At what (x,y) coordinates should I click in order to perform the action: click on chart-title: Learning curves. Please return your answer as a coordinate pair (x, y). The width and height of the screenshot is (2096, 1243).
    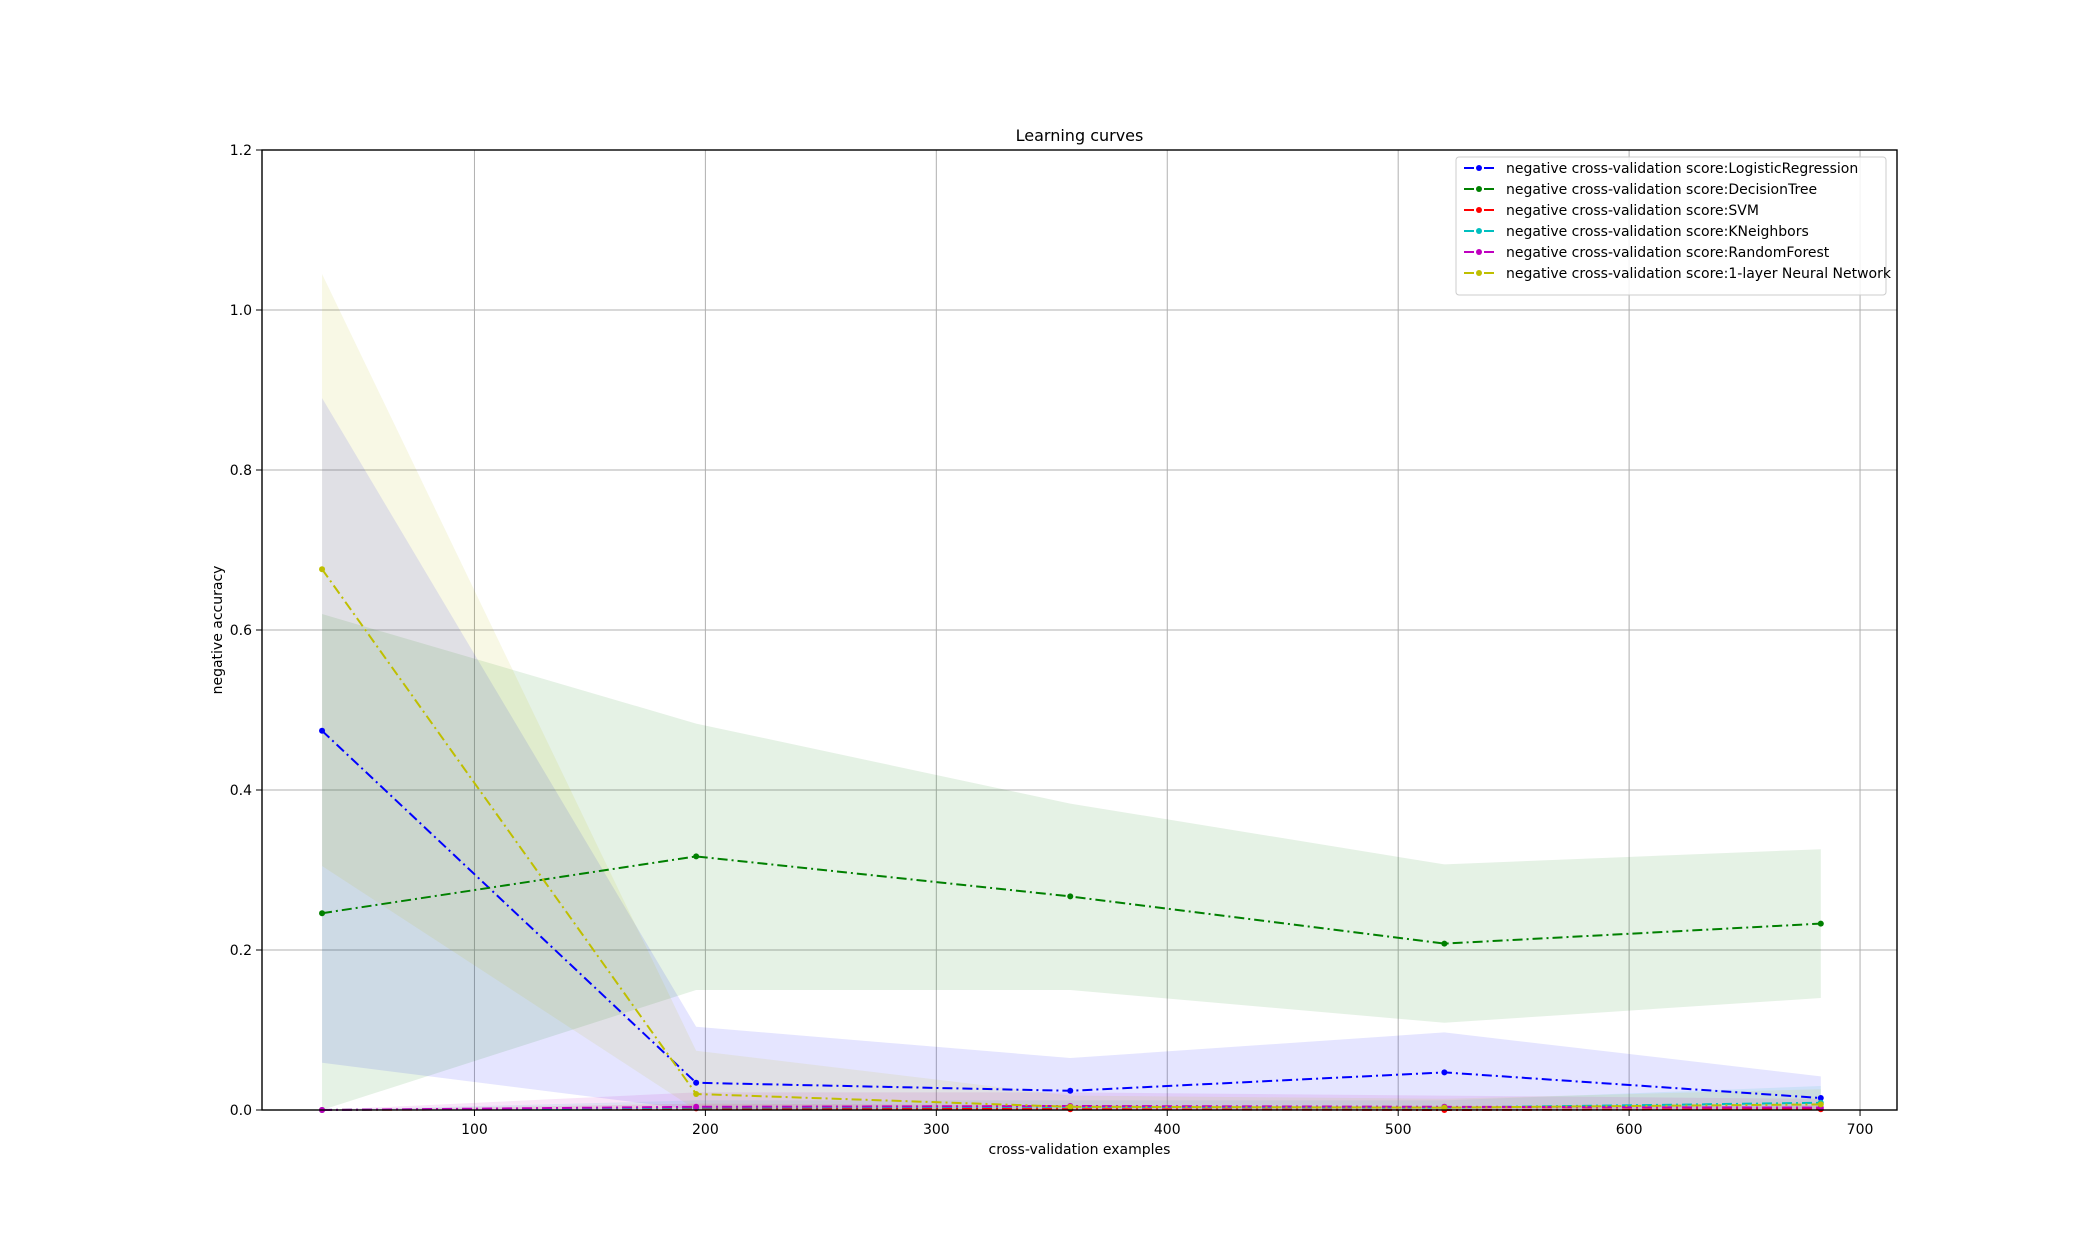
    Looking at the image, I should click on (1080, 135).